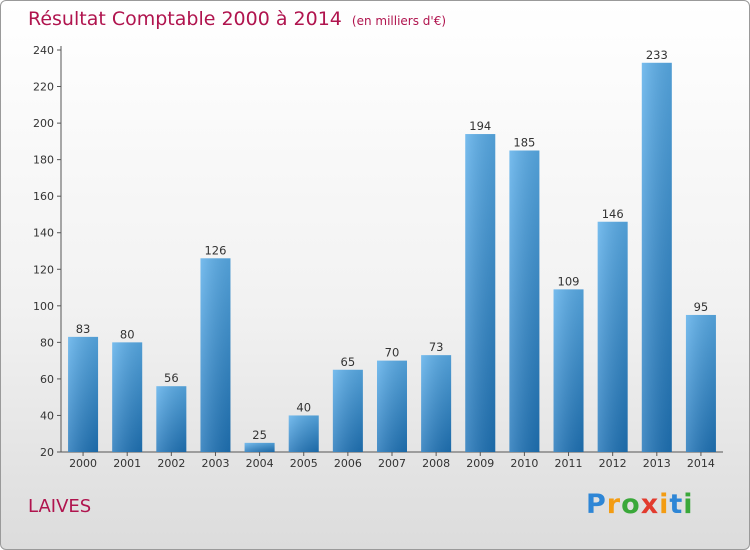 Image resolution: width=750 pixels, height=550 pixels. Describe the element at coordinates (60, 506) in the screenshot. I see `commune-name: LAIVES` at that location.